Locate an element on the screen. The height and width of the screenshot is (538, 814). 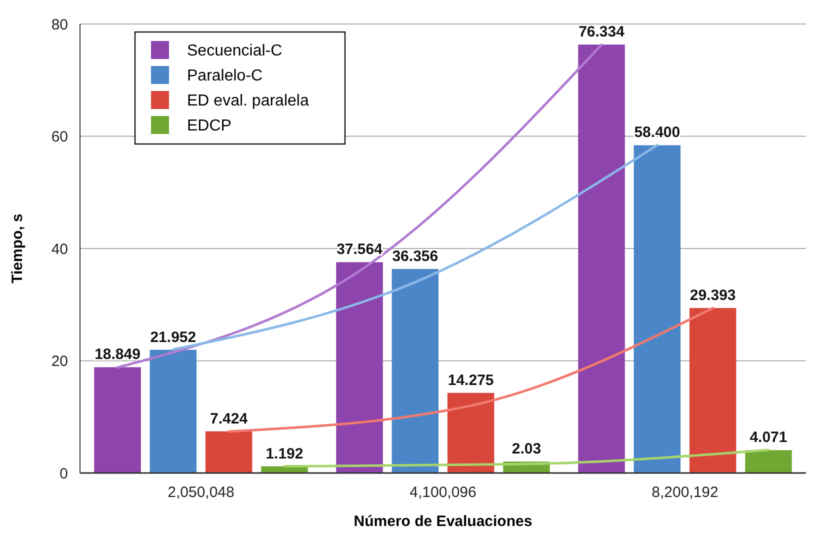
data-label: 37.564 is located at coordinates (360, 249).